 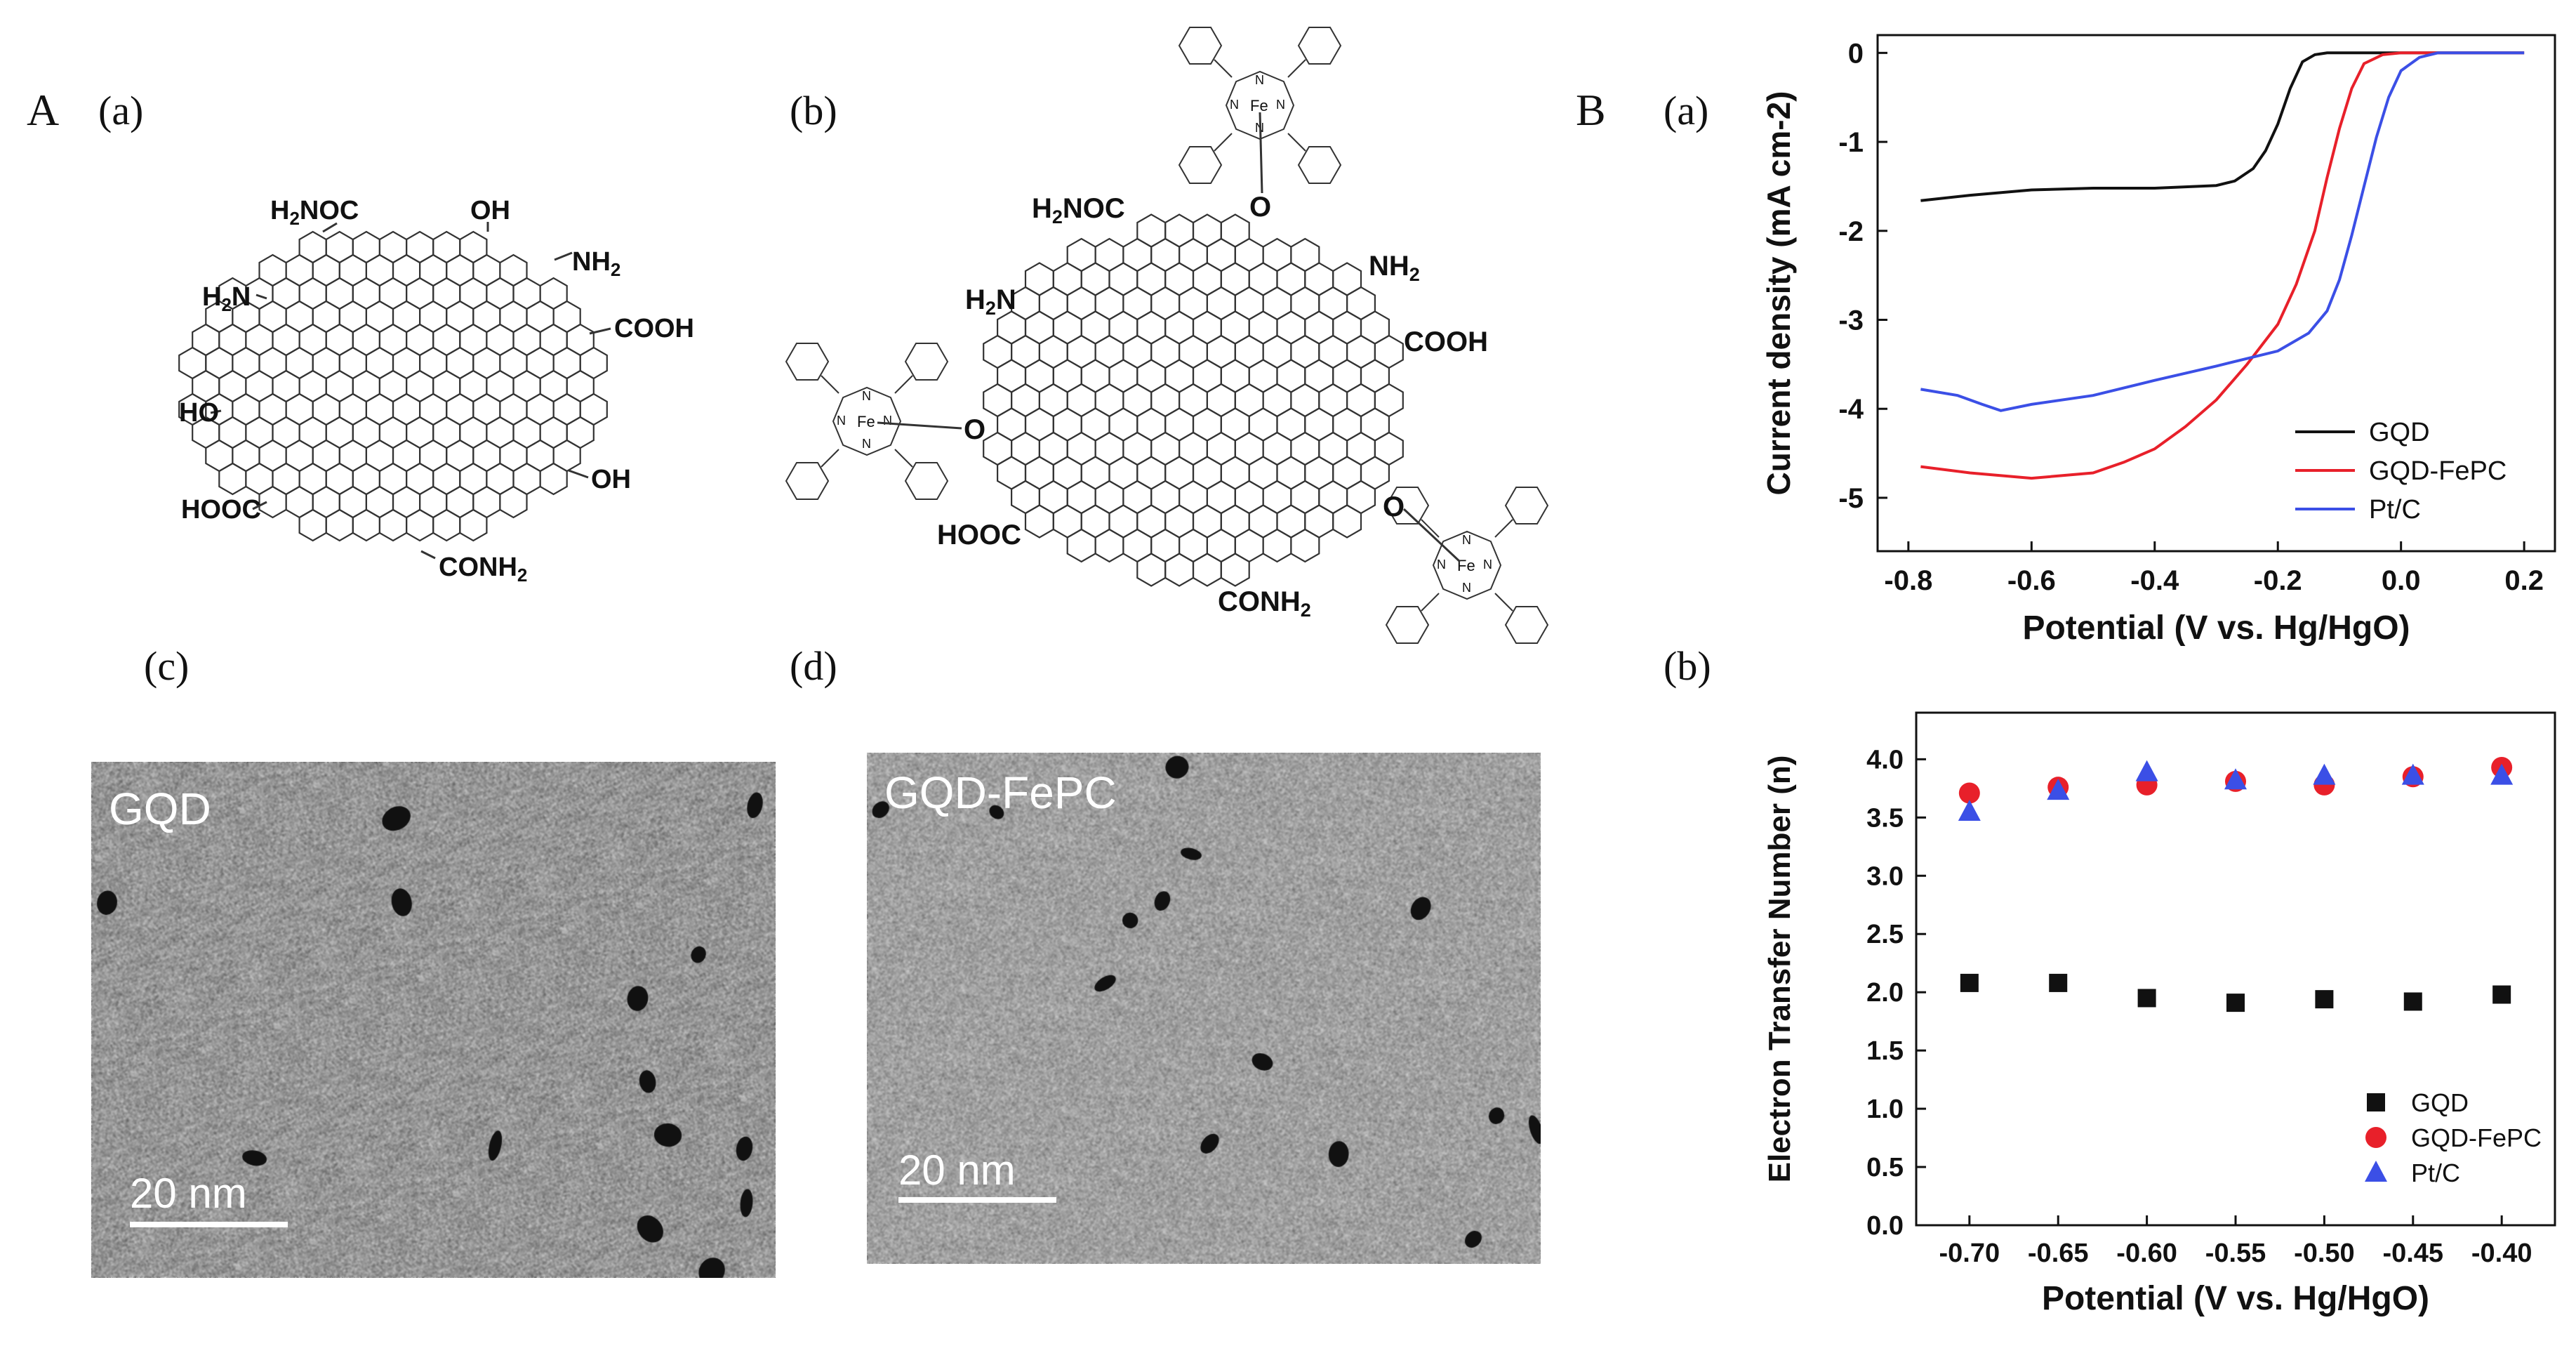 What do you see at coordinates (1394, 507) in the screenshot?
I see `linker-o-right: O` at bounding box center [1394, 507].